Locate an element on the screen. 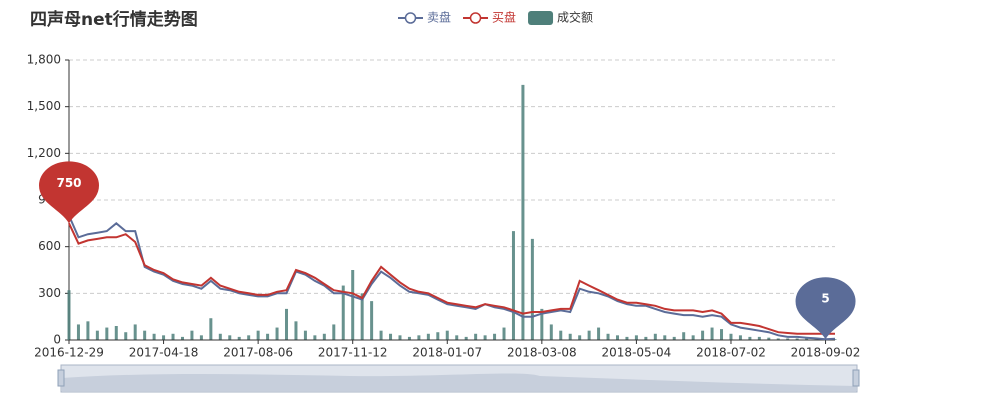 The image size is (1000, 400). x-tick-label: 2017-04-18 is located at coordinates (164, 353).